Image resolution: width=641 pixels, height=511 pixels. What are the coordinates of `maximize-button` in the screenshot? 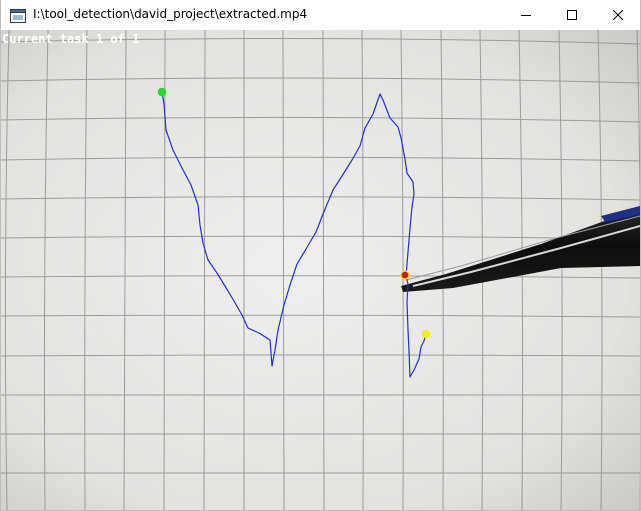 It's located at (572, 15).